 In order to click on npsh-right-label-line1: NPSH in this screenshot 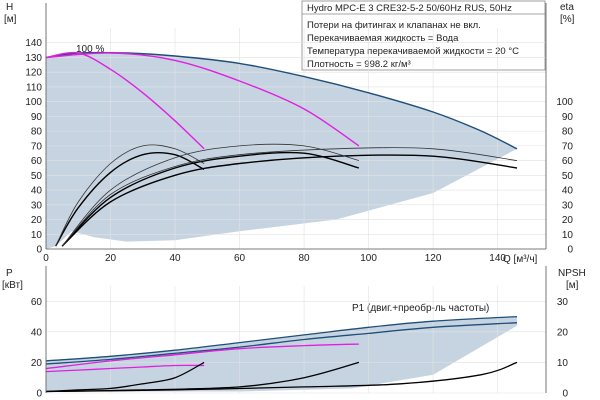, I will do `click(572, 273)`.